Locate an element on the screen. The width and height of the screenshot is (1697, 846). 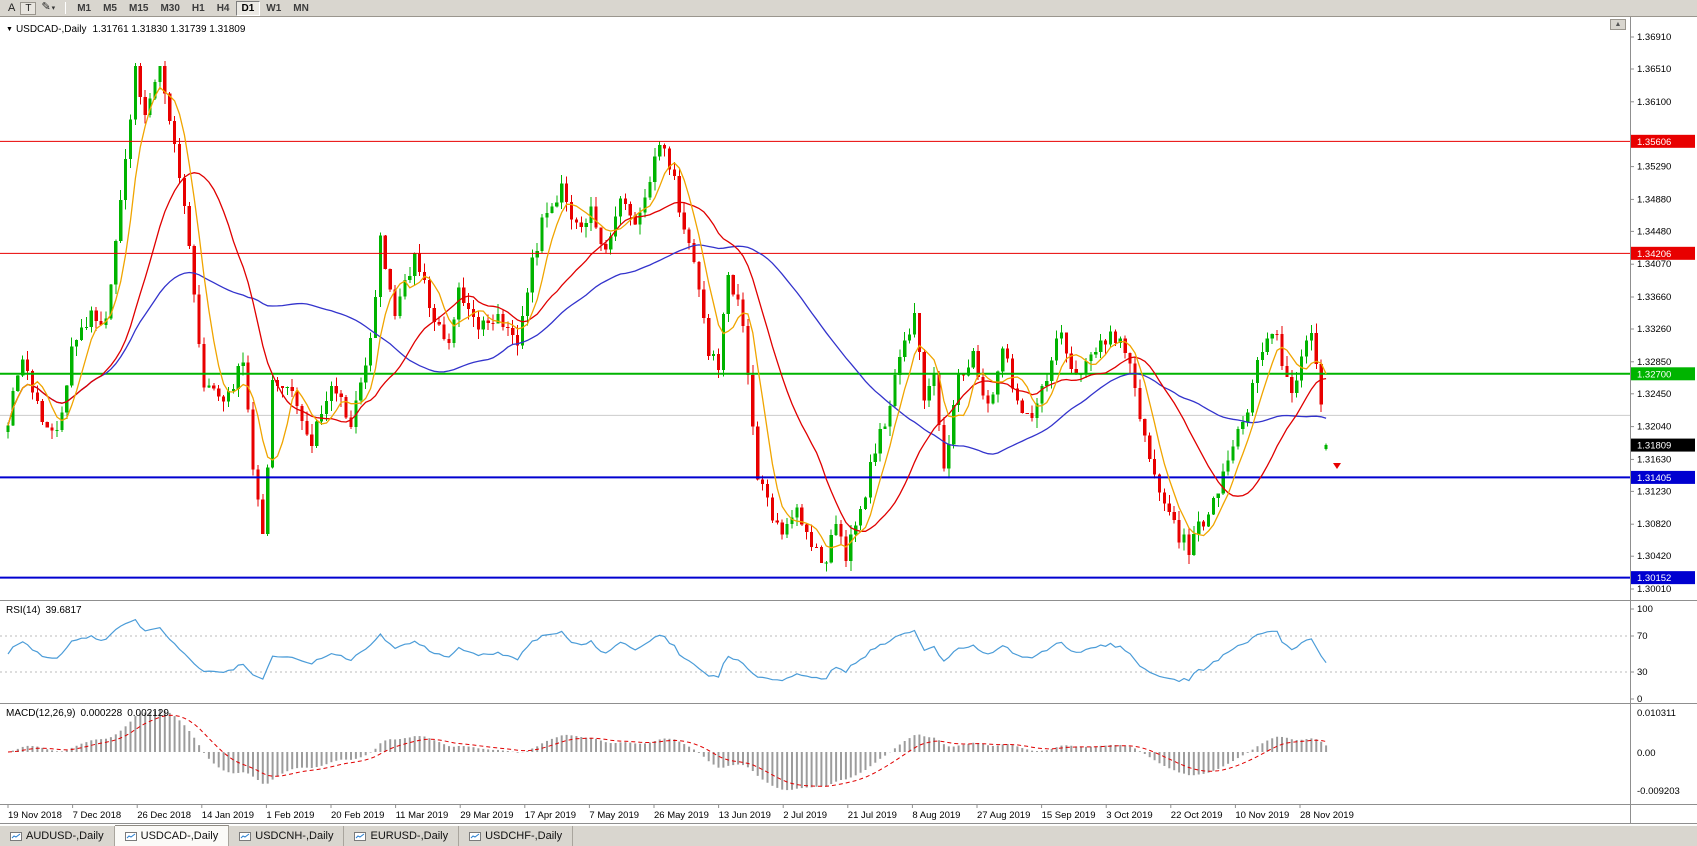
timeframe-h4-button: H4 is located at coordinates (223, 8).